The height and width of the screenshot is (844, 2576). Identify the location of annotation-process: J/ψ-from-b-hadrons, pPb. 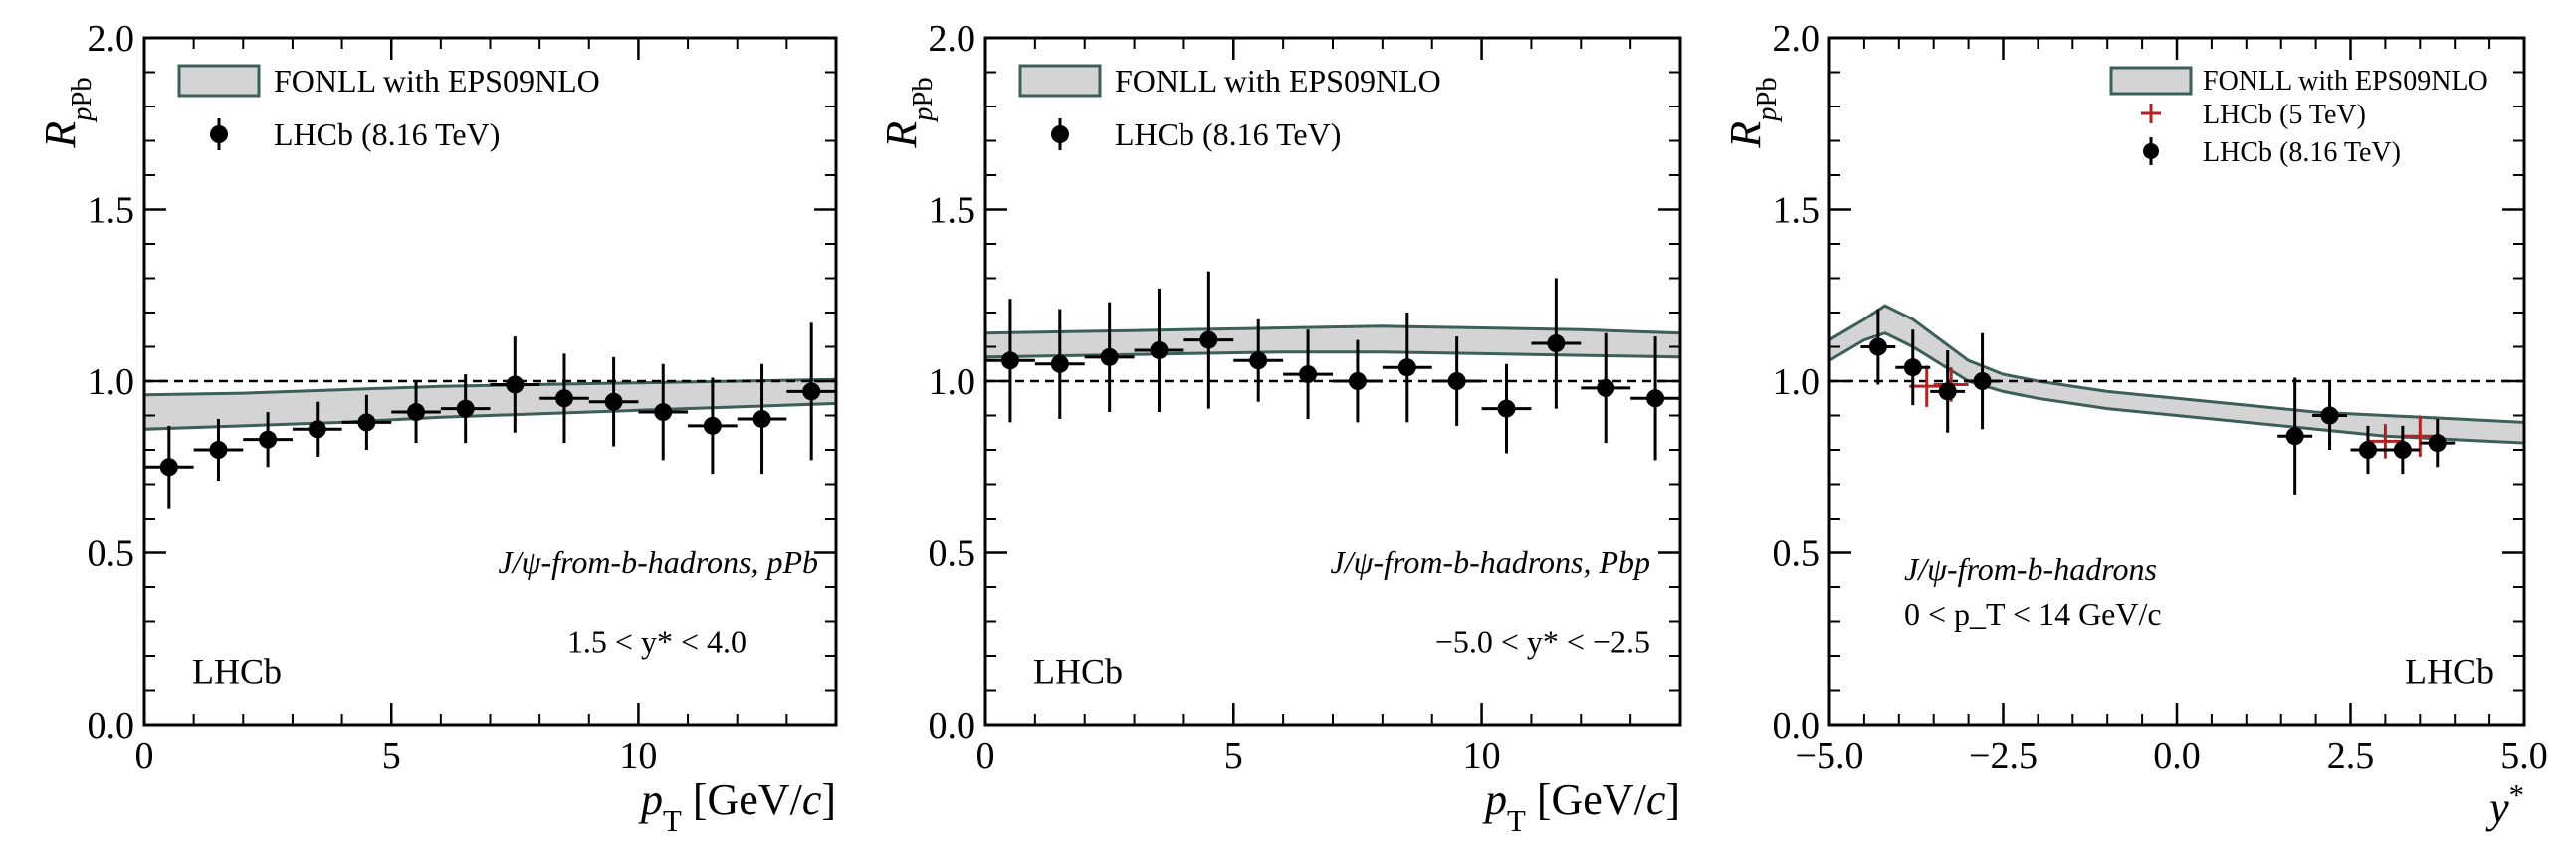
(658, 562).